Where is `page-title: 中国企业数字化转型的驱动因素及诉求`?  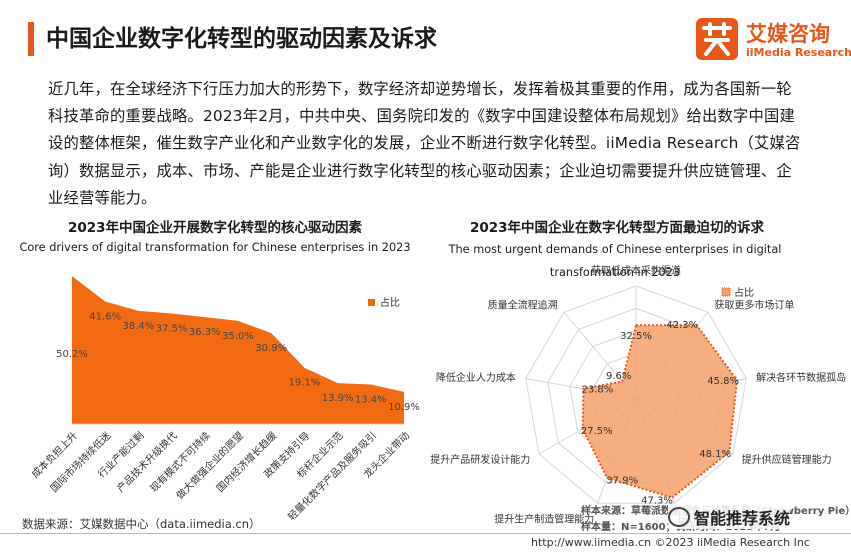 page-title: 中国企业数字化转型的驱动因素及诉求 is located at coordinates (241, 39).